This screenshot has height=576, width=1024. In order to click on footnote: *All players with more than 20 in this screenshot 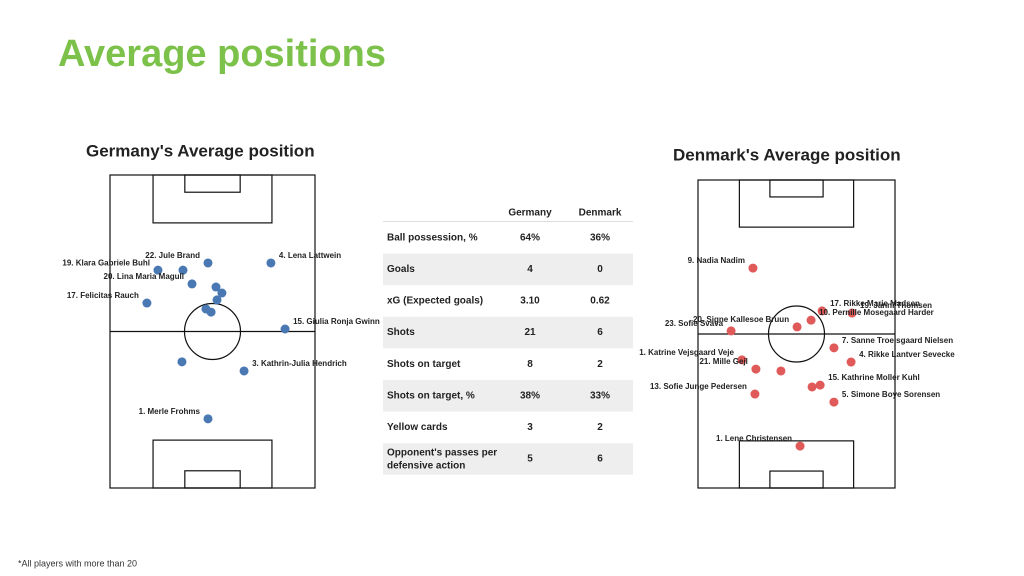, I will do `click(77, 563)`.